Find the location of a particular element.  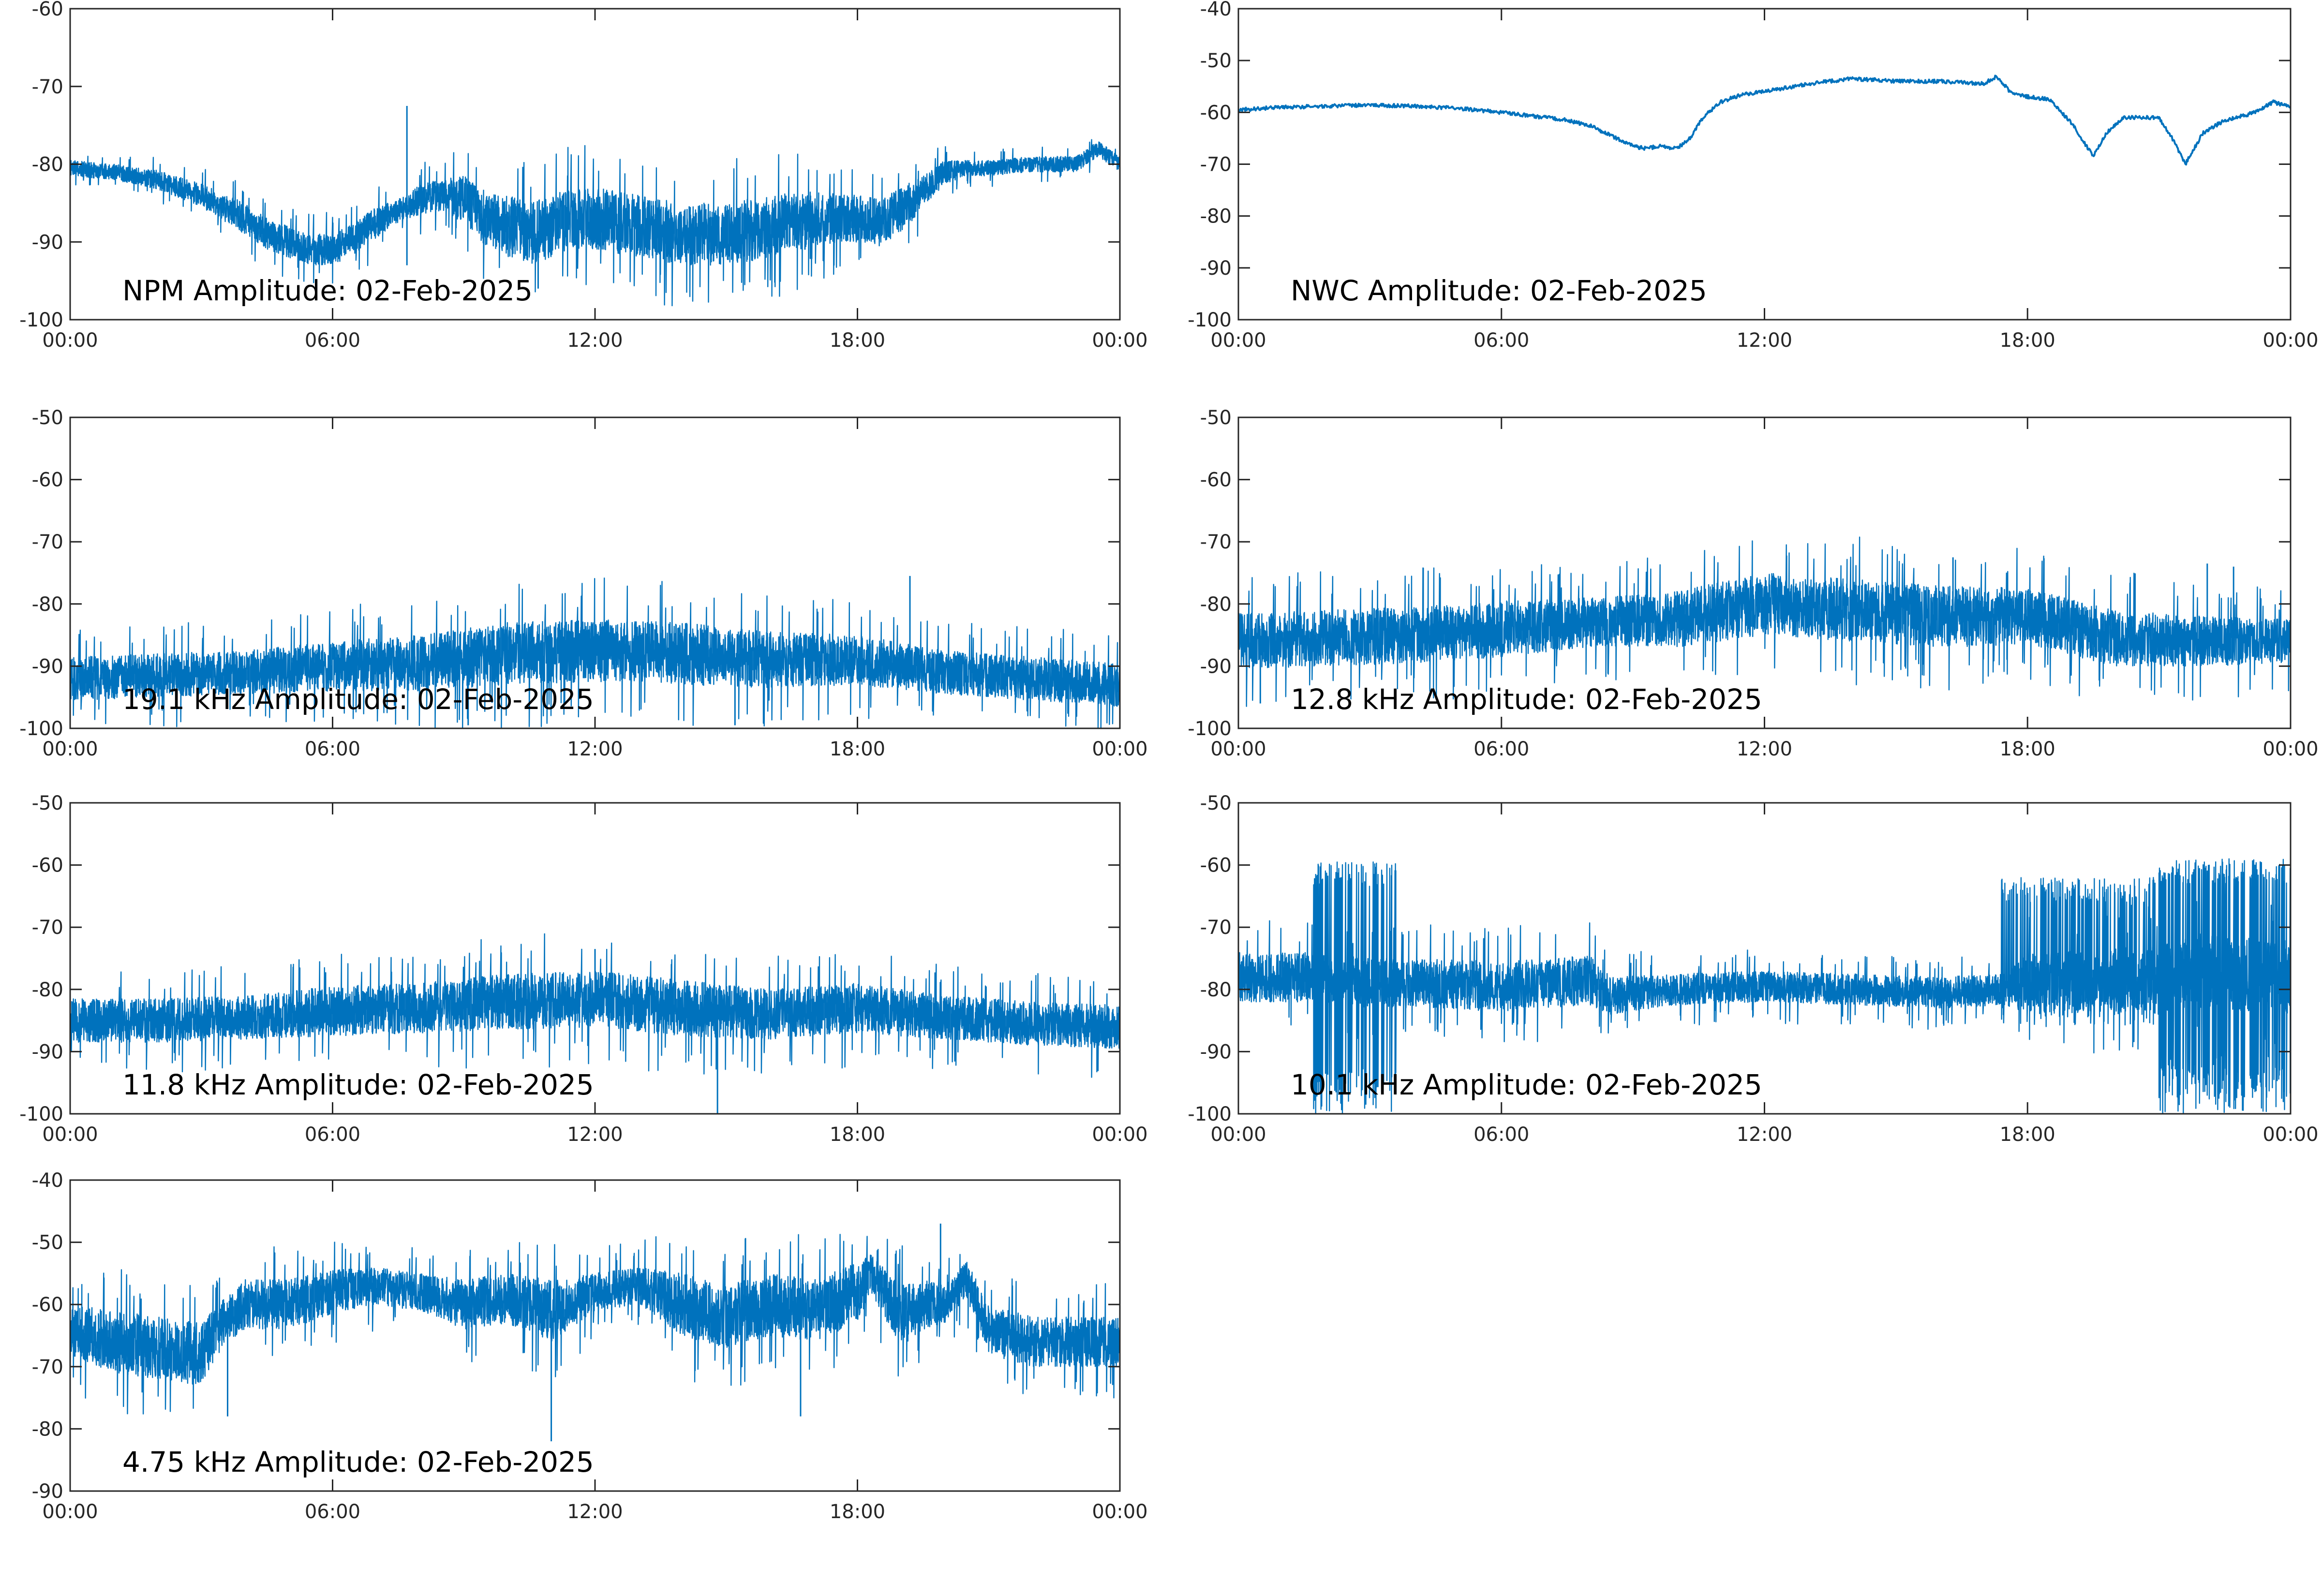

panel-annotation: 11.8 kHz Amplitude: 02-Feb-2025 is located at coordinates (358, 1084).